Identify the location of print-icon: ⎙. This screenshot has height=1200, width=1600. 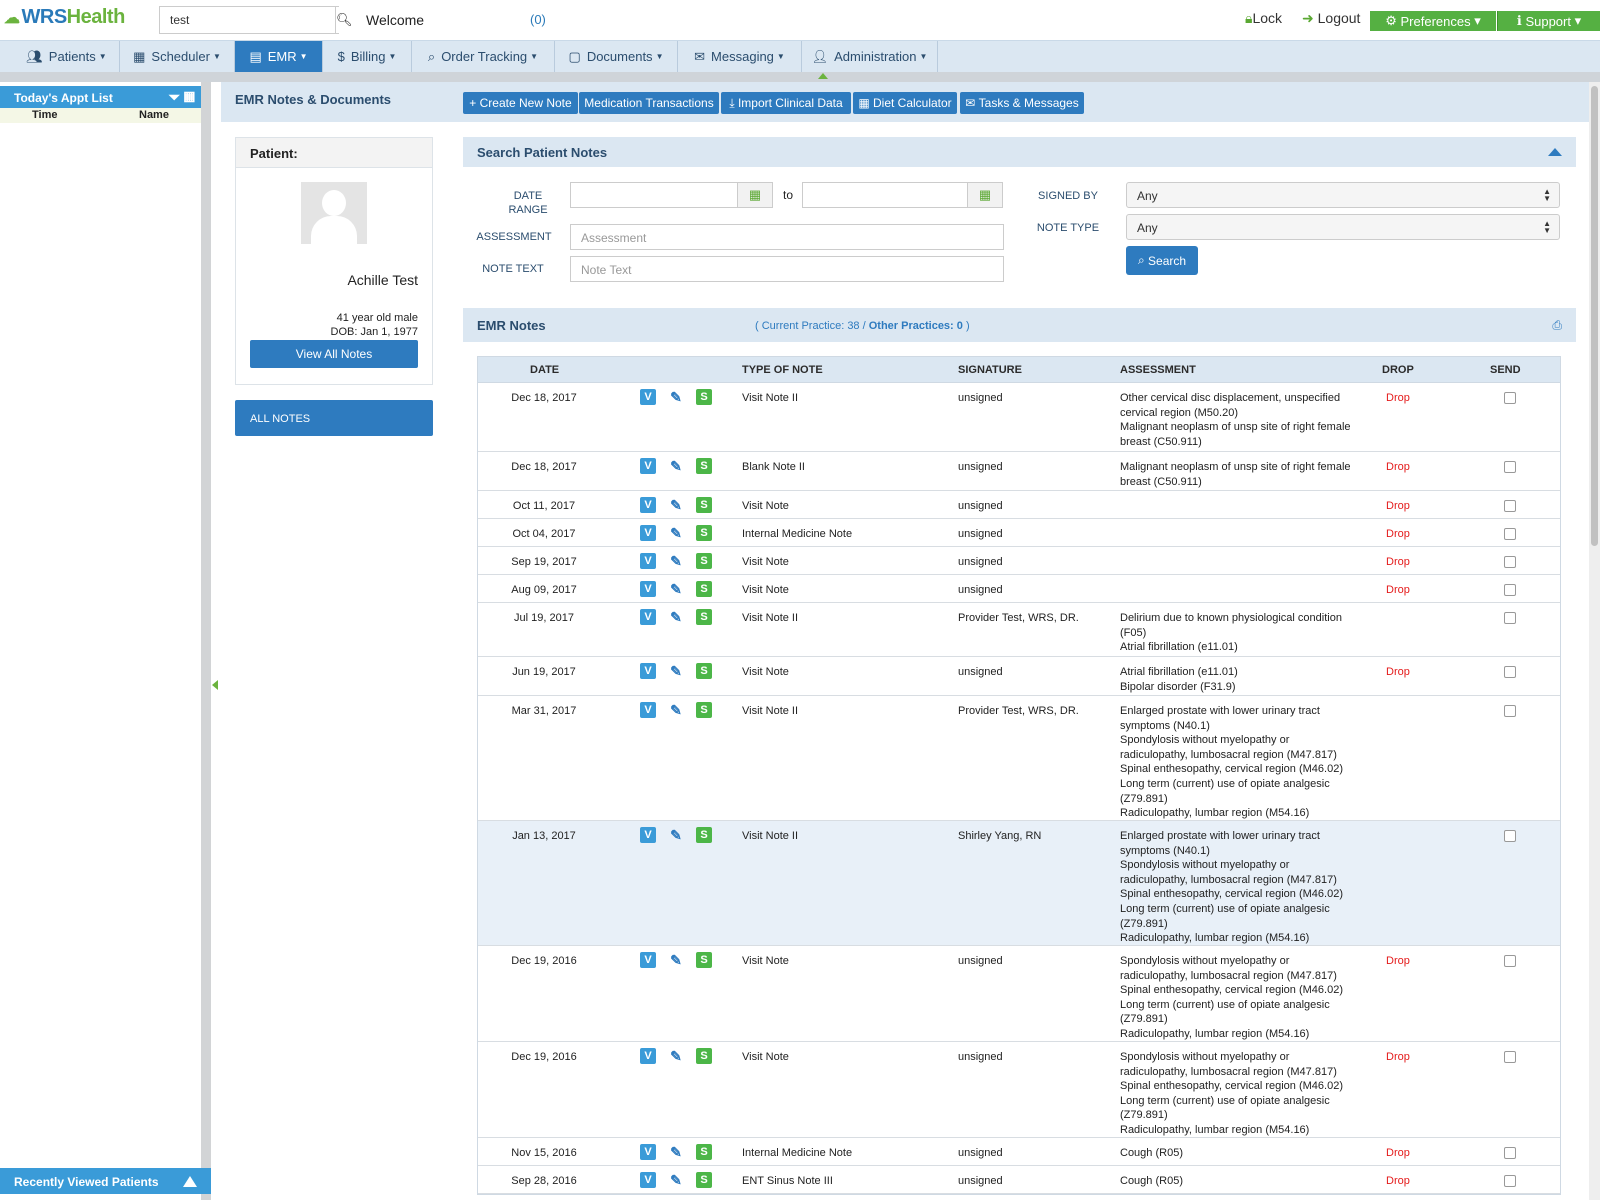
(1557, 325).